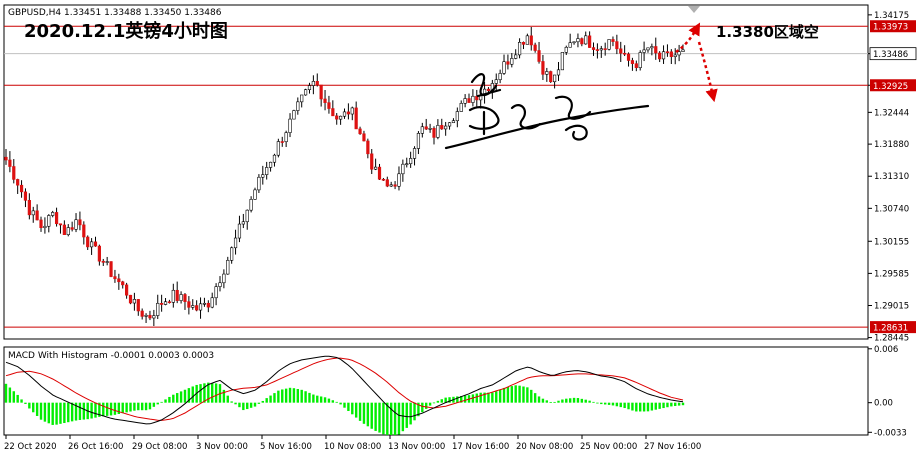 The height and width of the screenshot is (463, 919). What do you see at coordinates (886, 350) in the screenshot?
I see `macd-tick-label: 0.006` at bounding box center [886, 350].